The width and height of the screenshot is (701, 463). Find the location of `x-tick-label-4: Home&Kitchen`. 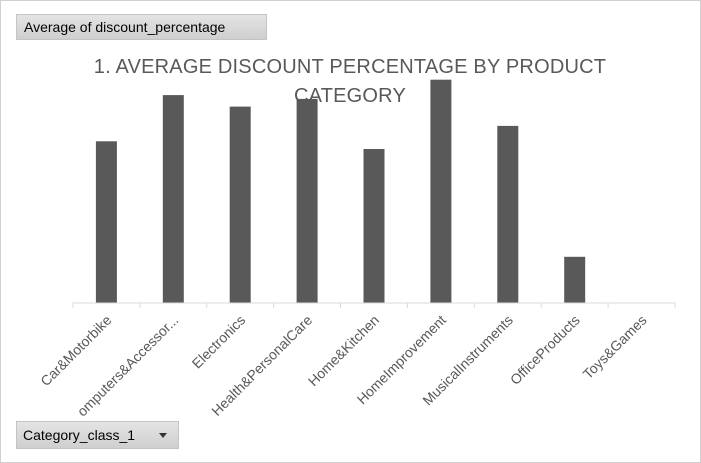

x-tick-label-4: Home&Kitchen is located at coordinates (343, 350).